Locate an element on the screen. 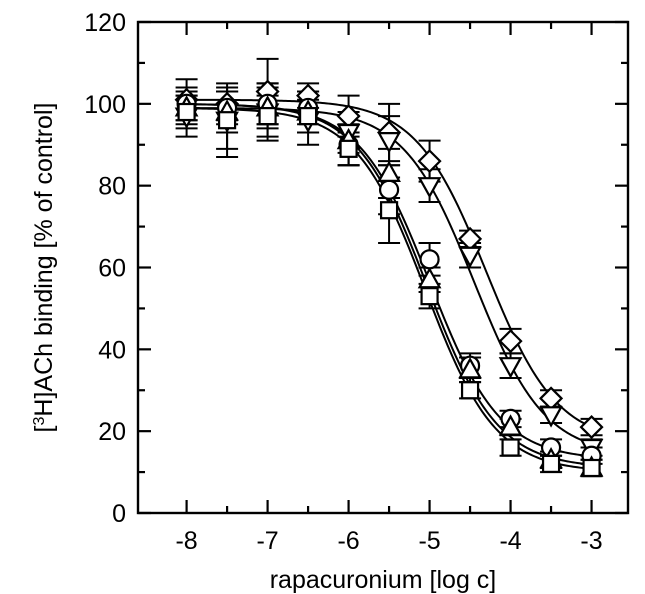  y-axis-title-part-1: [ is located at coordinates (44, 428).